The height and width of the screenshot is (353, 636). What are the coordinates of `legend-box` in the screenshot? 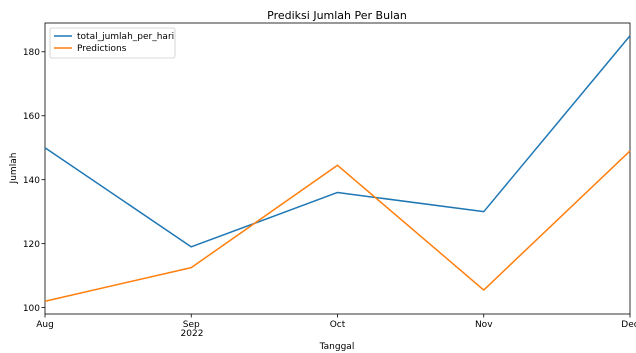 It's located at (112, 43).